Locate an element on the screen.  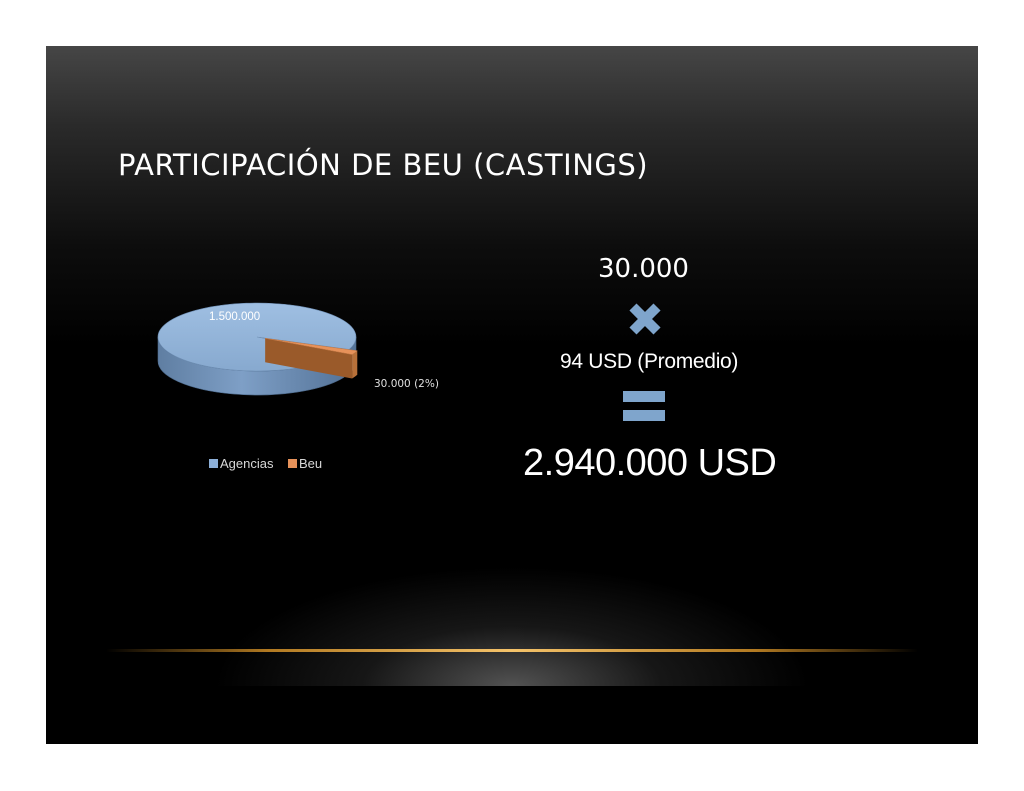
slide-glow is located at coordinates (512, 626).